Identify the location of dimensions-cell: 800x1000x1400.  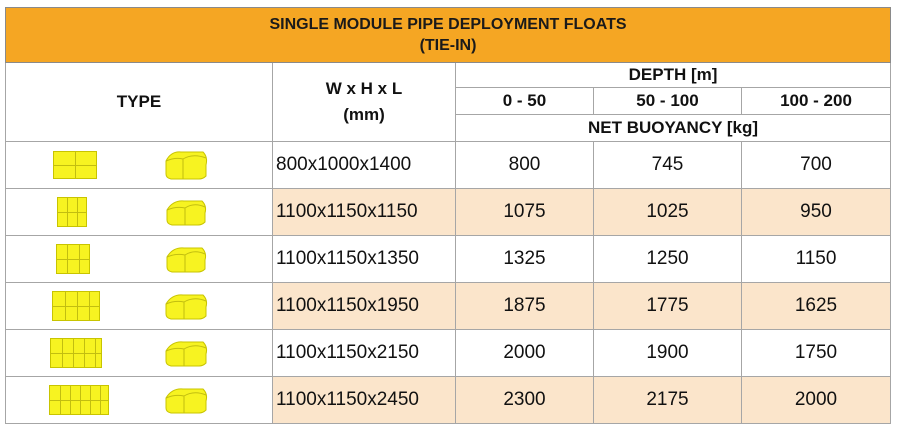
(364, 165).